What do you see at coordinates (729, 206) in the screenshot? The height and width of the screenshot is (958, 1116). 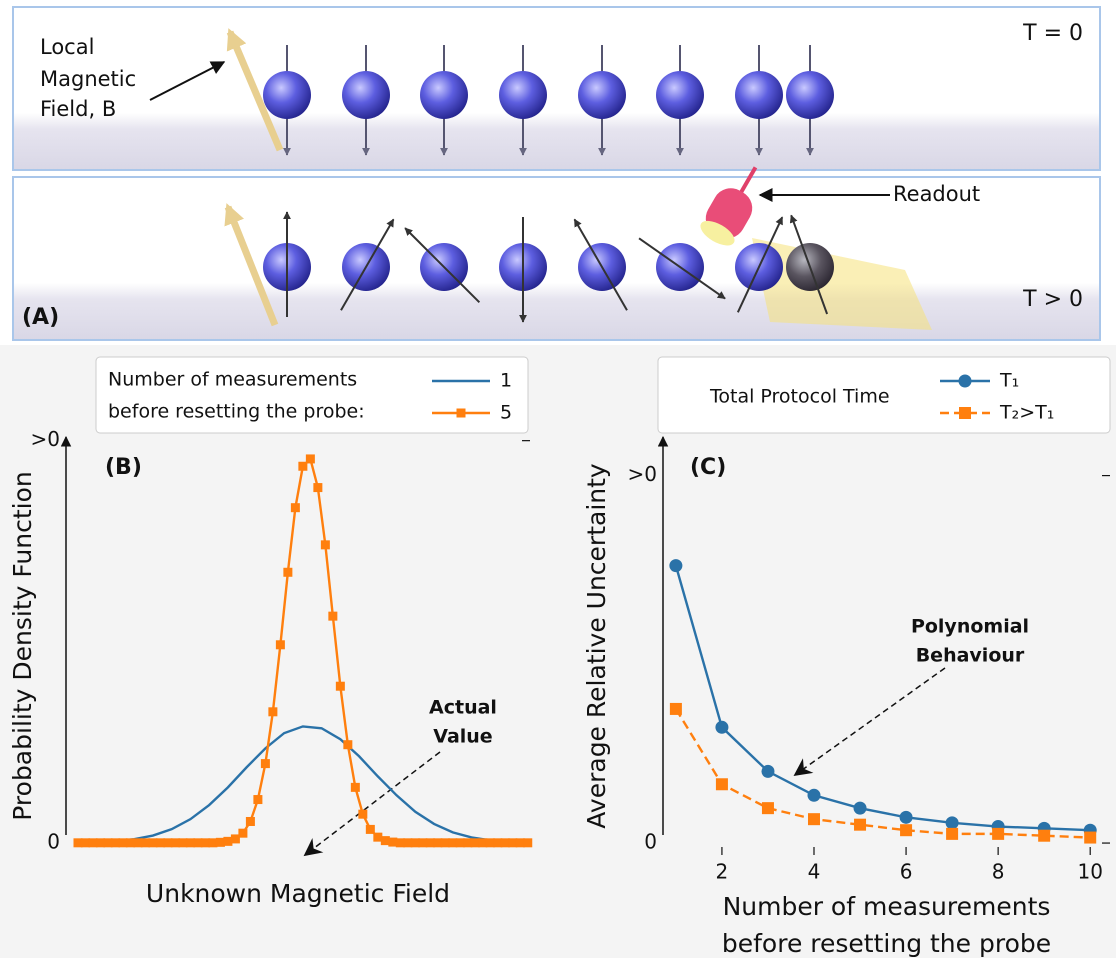 I see `readout-probe` at bounding box center [729, 206].